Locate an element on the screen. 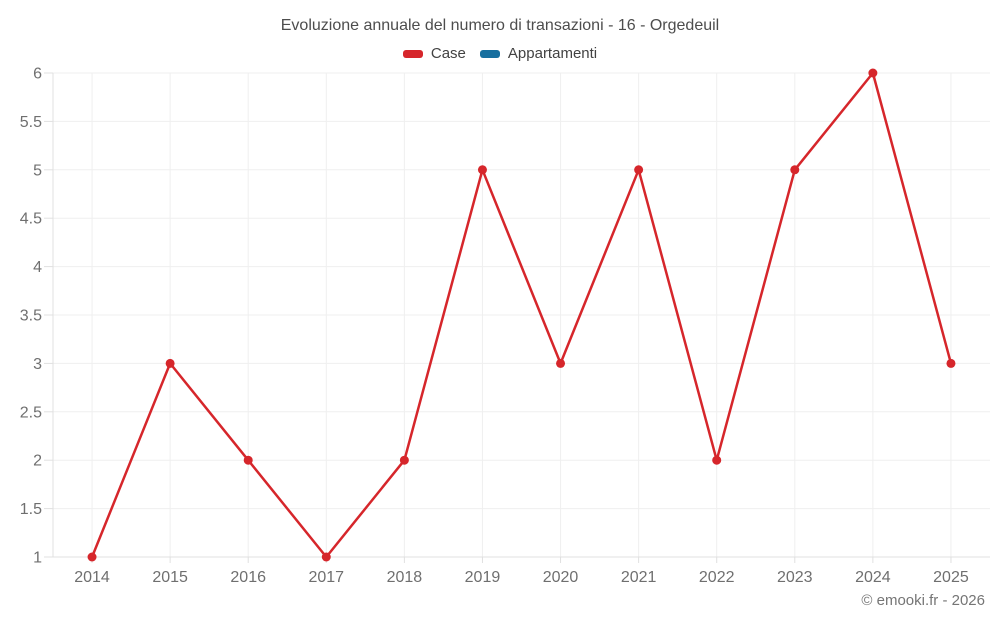  x-axis-label: 2022 is located at coordinates (717, 577).